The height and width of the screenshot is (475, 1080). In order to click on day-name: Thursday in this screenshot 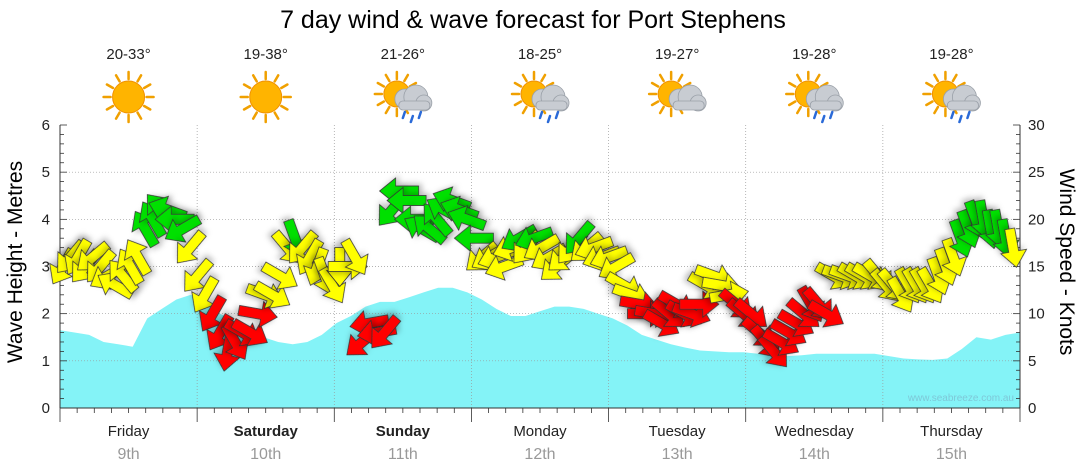, I will do `click(951, 431)`.